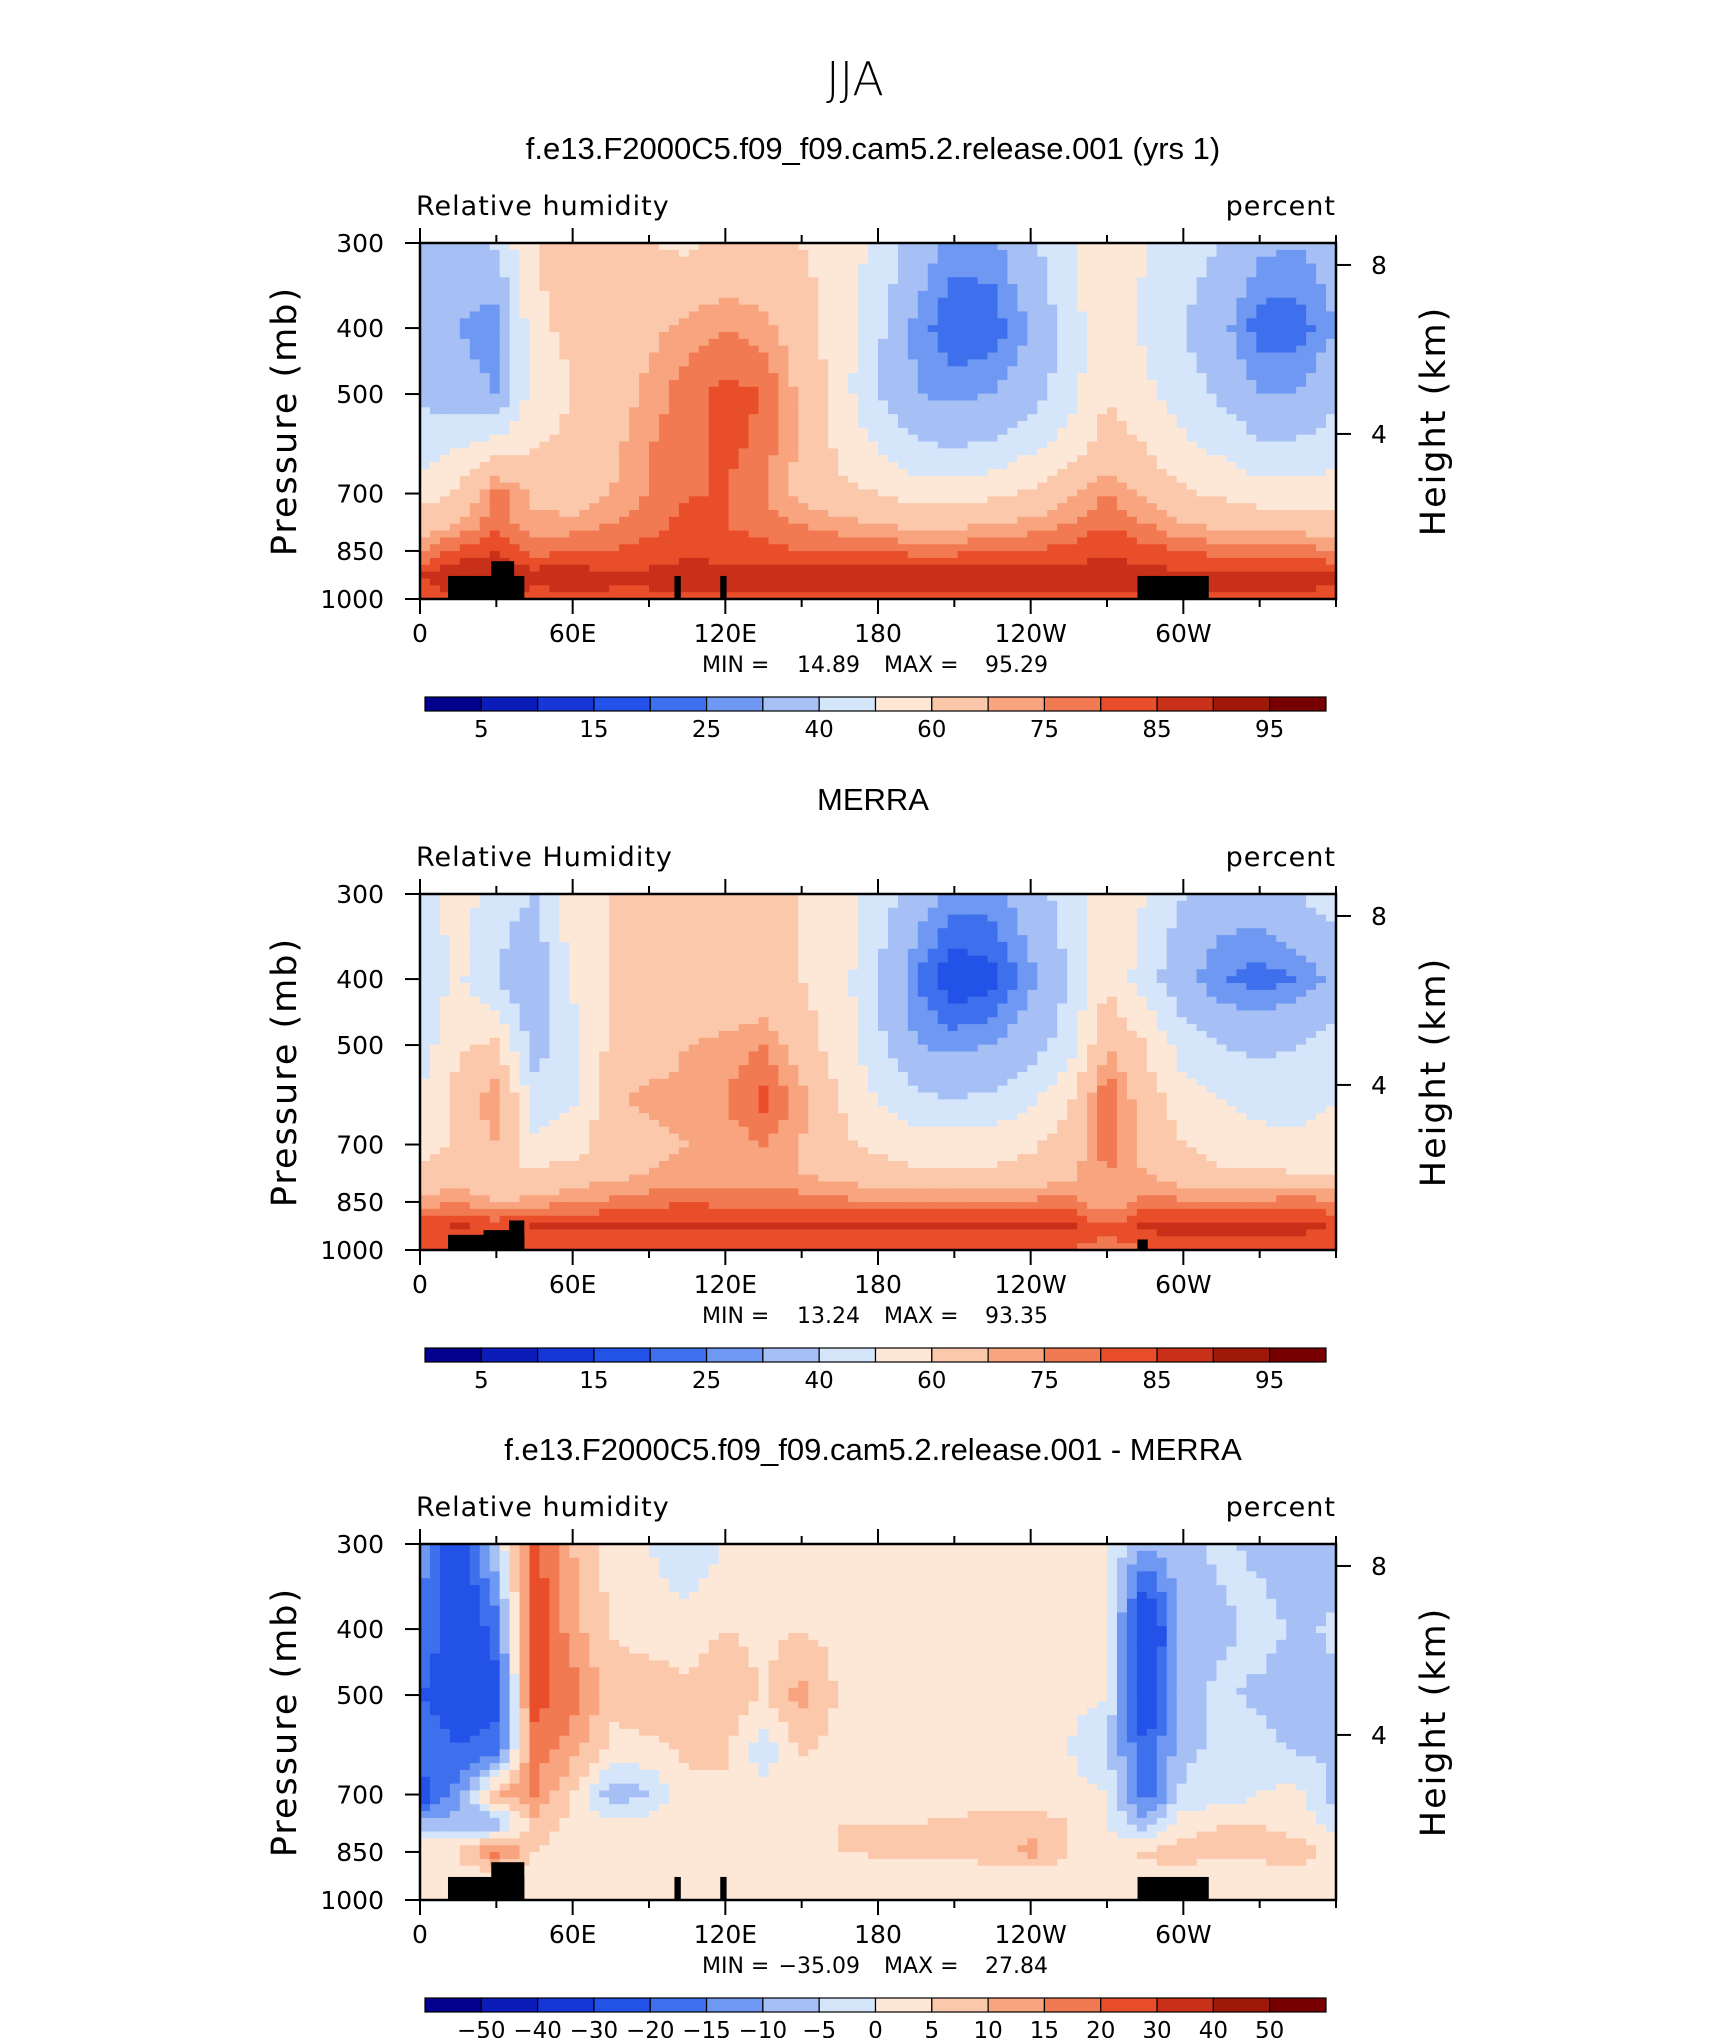  Describe the element at coordinates (453, 704) in the screenshot. I see `colorbar-box` at that location.